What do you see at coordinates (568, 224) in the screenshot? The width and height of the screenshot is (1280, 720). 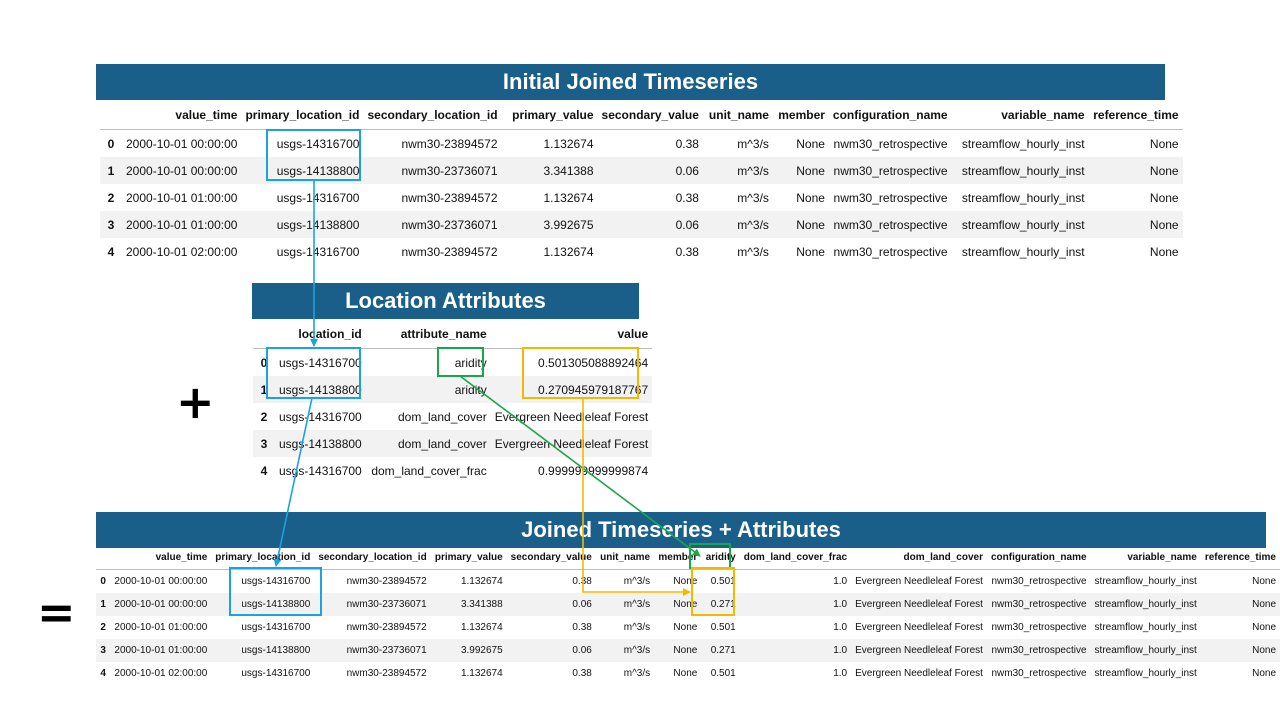 I see `table-cell: 3.992675` at bounding box center [568, 224].